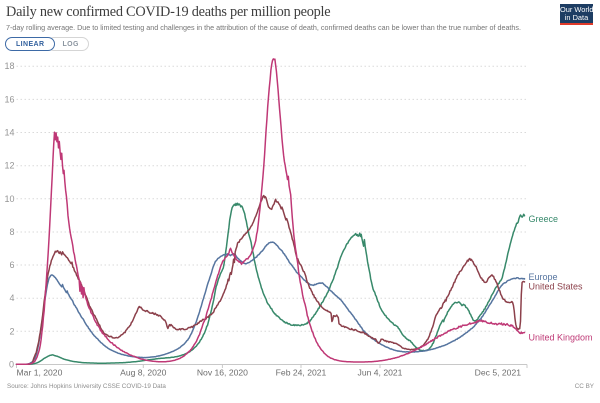 The width and height of the screenshot is (600, 403). I want to click on svg-text: United States, so click(556, 287).